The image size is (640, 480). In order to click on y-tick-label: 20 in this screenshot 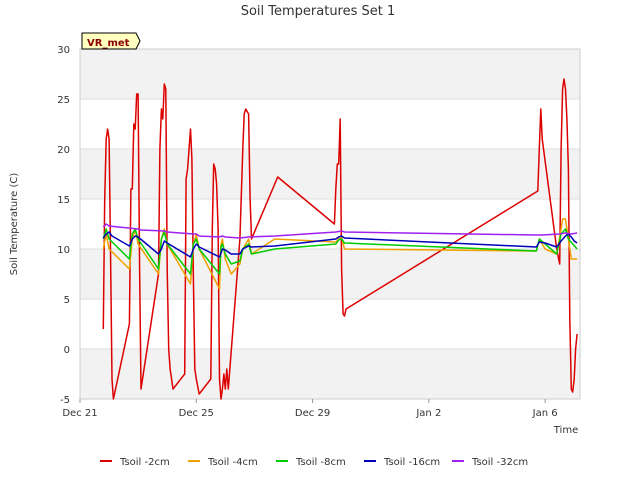, I will do `click(63, 150)`.